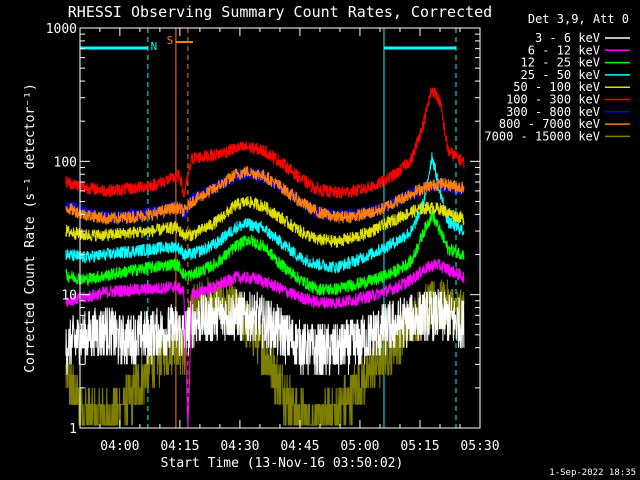  Describe the element at coordinates (73, 429) in the screenshot. I see `y-tick-label: 1` at that location.